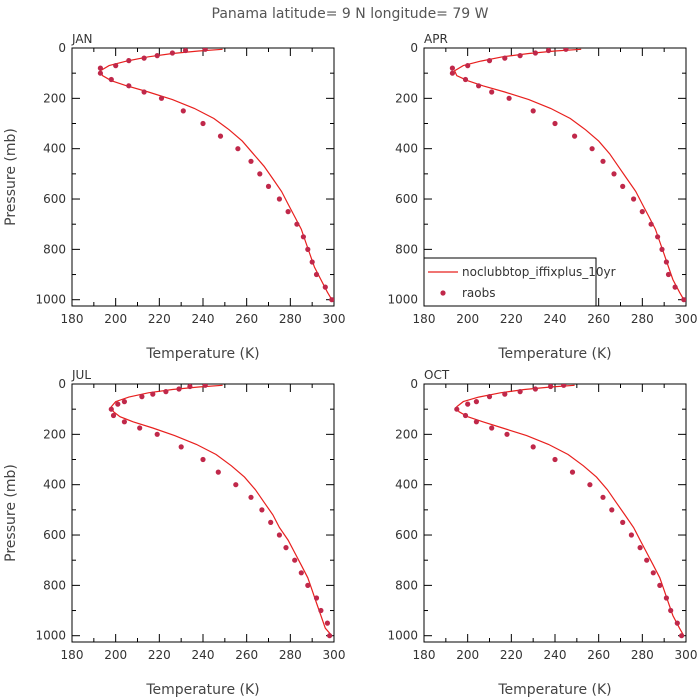  Describe the element at coordinates (406, 485) in the screenshot. I see `y-tick-label-oct: 400` at that location.